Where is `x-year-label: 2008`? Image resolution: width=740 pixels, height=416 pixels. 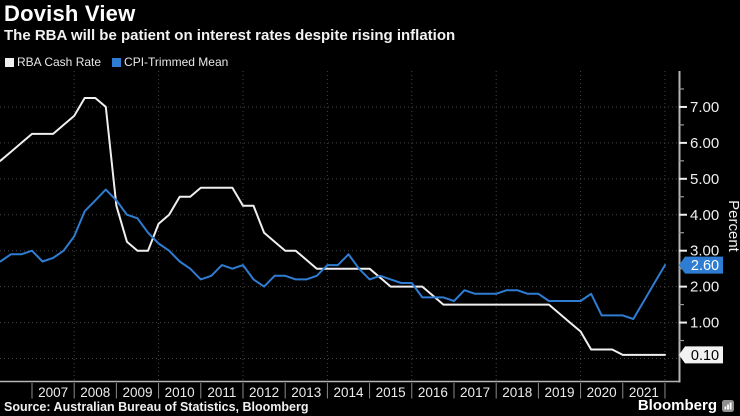 x-year-label: 2008 is located at coordinates (95, 392).